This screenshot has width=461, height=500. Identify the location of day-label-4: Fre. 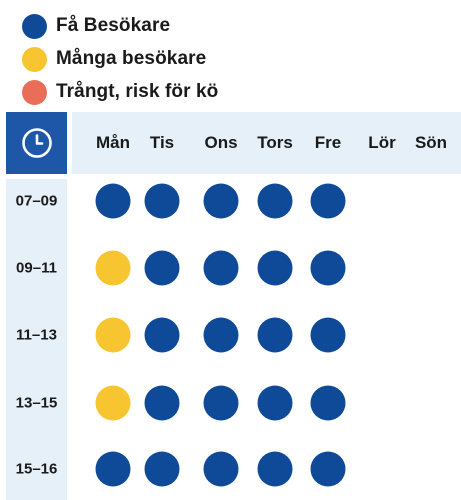
(328, 142).